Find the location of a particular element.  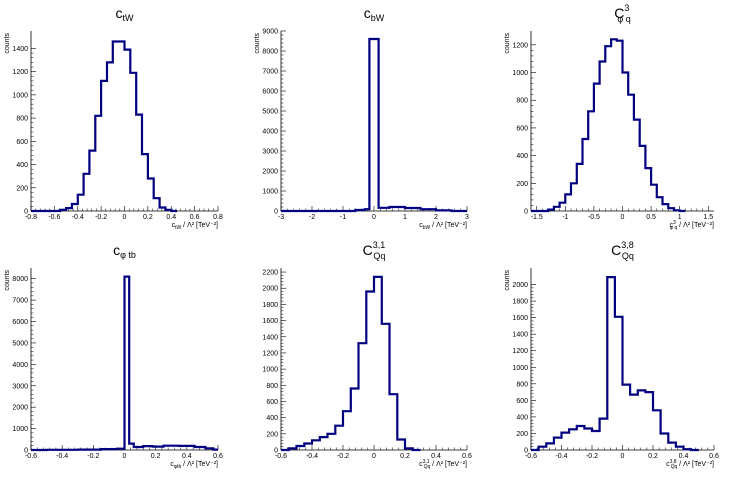

y-tick-label: 2200 is located at coordinates (270, 273).